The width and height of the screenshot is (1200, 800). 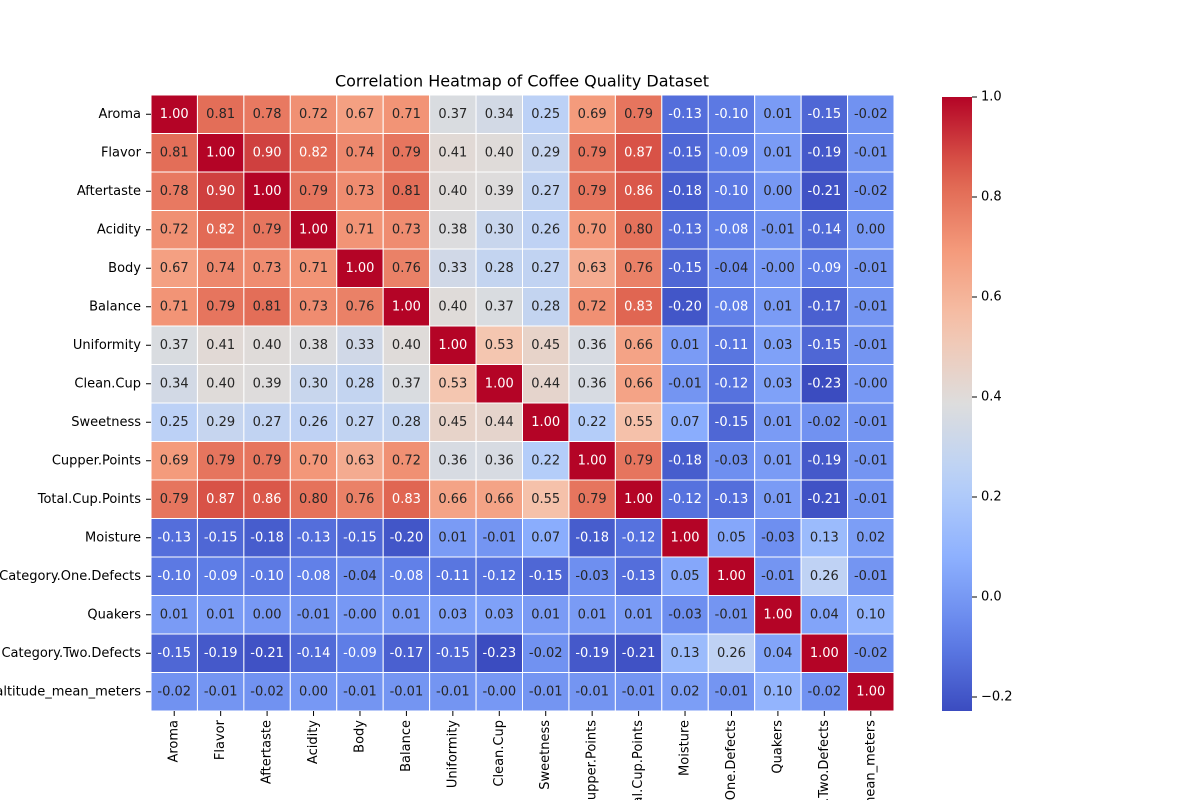 What do you see at coordinates (825, 499) in the screenshot?
I see `cell-label: -0.21` at bounding box center [825, 499].